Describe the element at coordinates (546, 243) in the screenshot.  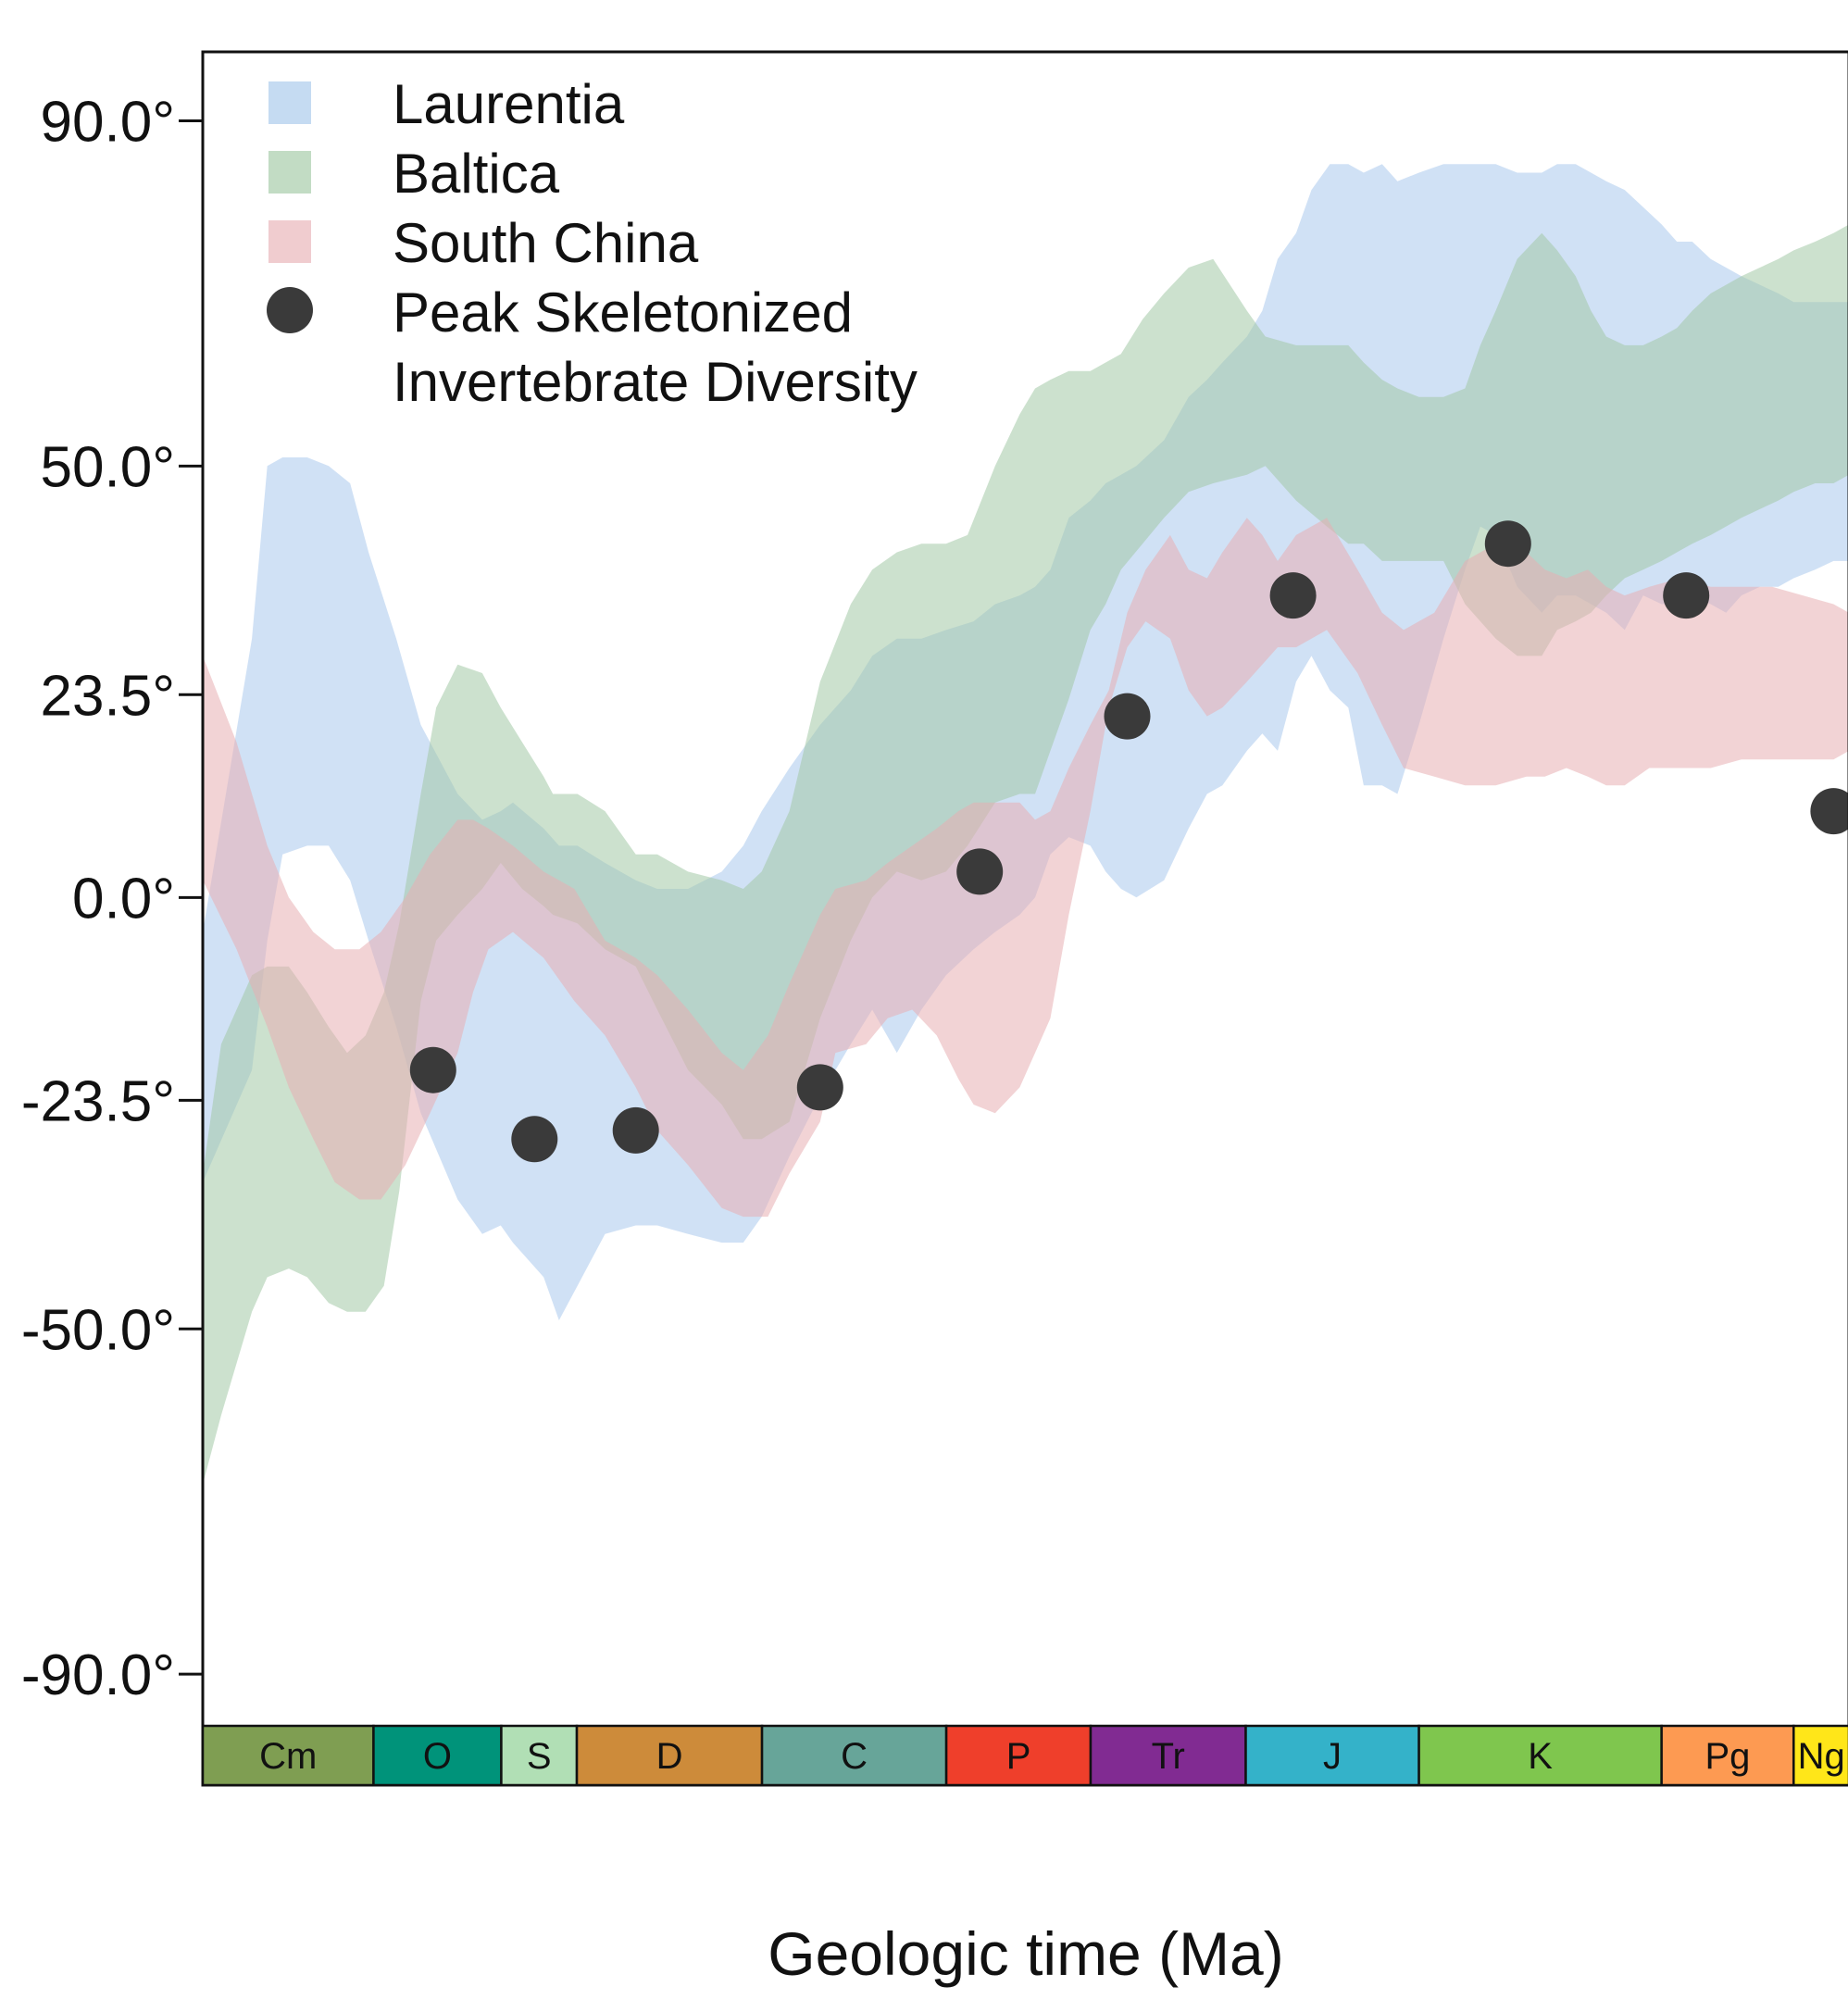
I see `legend-label-south-china: South China` at that location.